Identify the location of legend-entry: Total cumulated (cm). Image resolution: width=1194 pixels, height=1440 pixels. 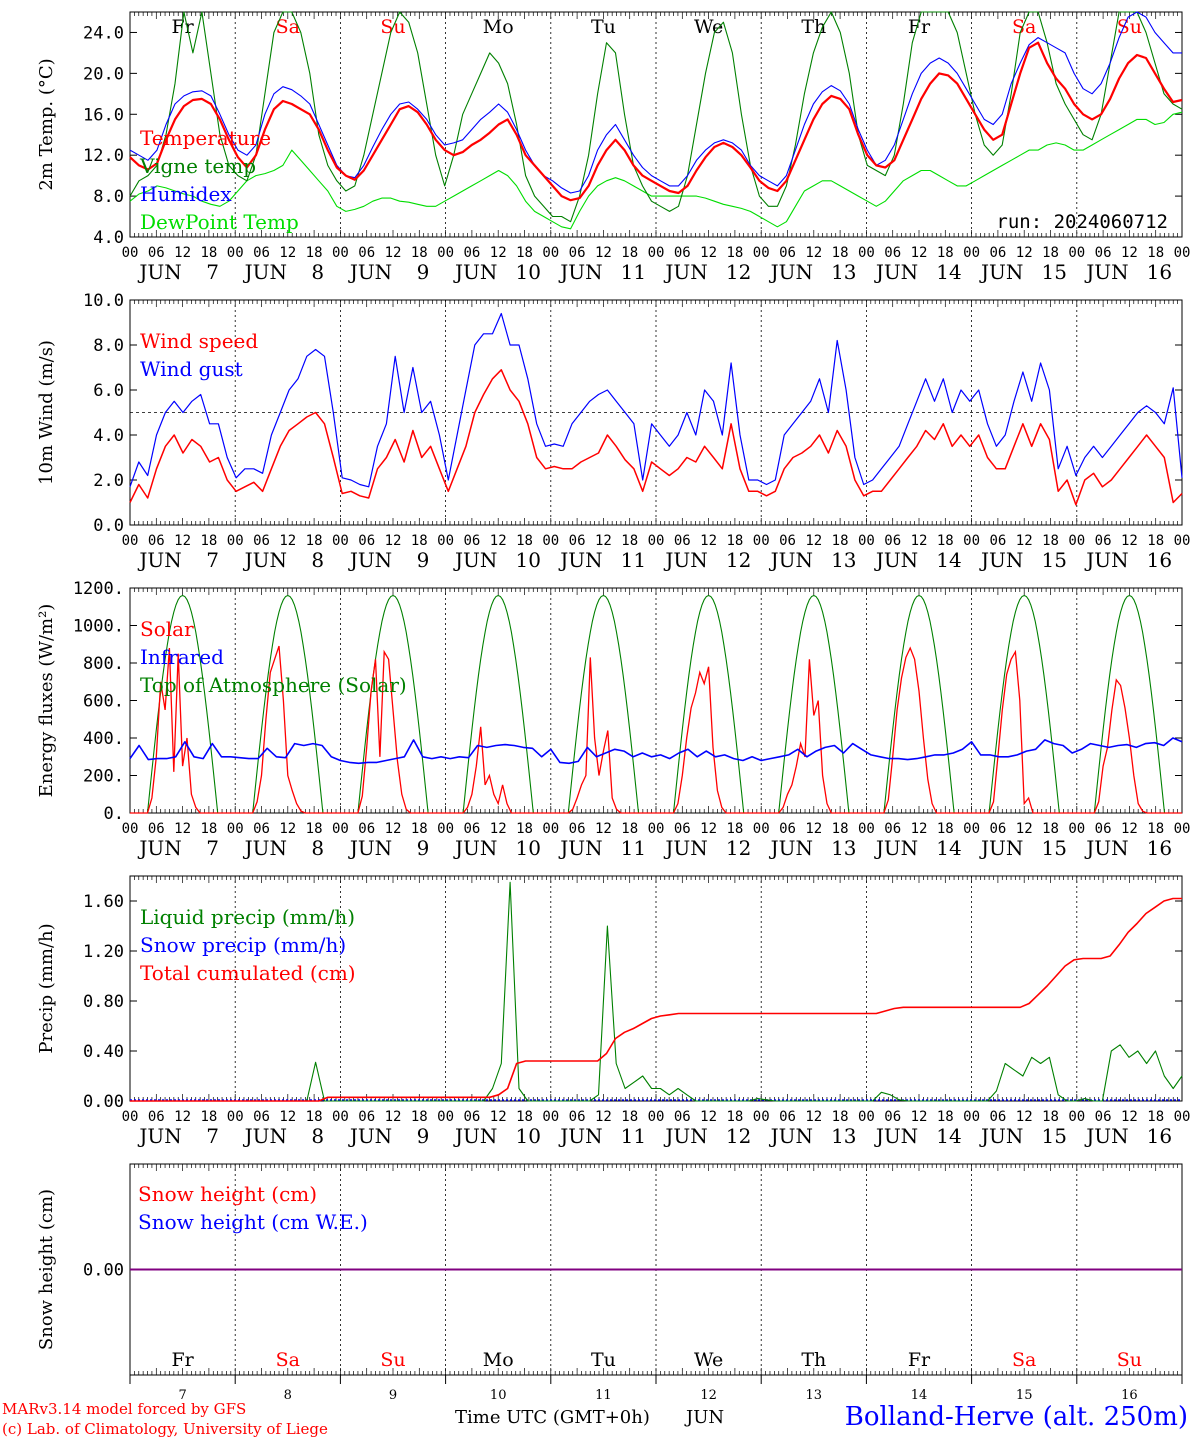
(248, 973).